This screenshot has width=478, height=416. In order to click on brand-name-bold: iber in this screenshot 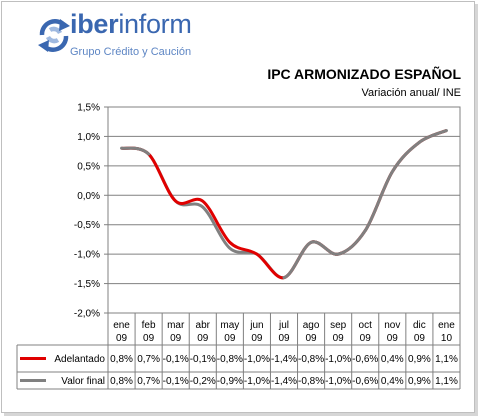, I will do `click(94, 24)`.